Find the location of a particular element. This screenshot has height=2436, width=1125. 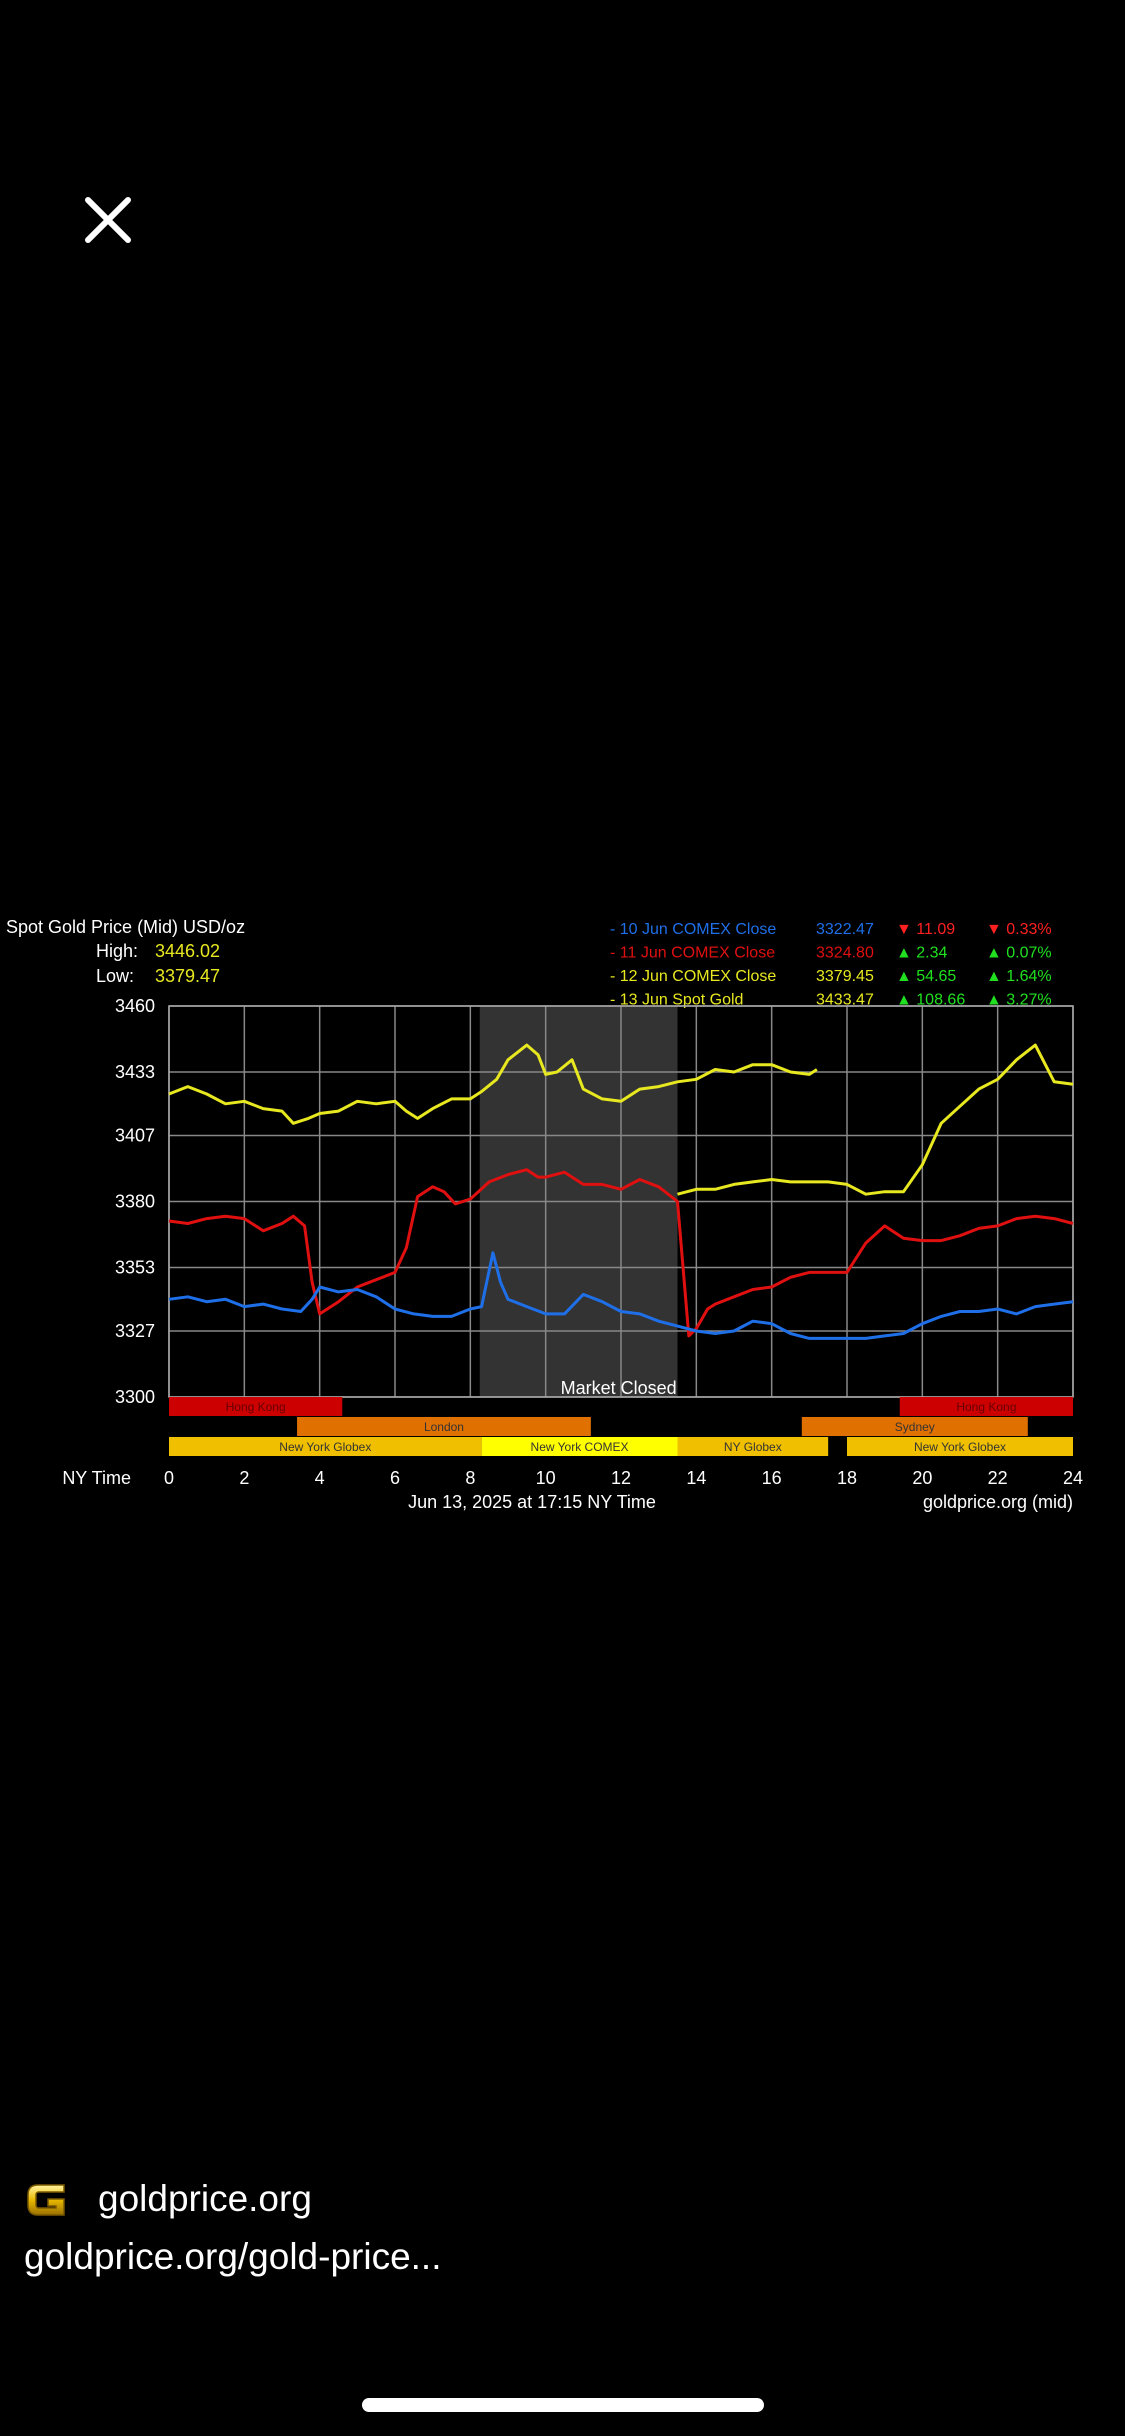

legend-price: 3322.47 is located at coordinates (845, 929).